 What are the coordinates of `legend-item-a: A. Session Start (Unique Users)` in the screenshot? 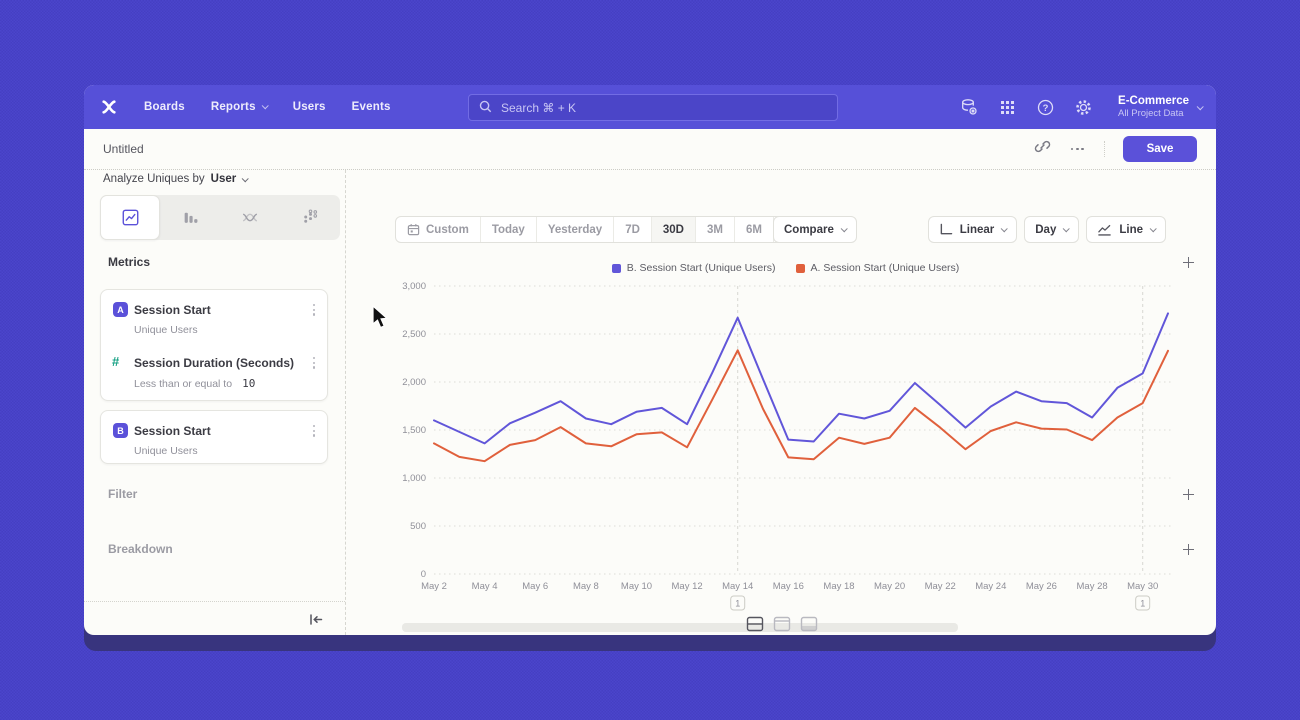 It's located at (877, 268).